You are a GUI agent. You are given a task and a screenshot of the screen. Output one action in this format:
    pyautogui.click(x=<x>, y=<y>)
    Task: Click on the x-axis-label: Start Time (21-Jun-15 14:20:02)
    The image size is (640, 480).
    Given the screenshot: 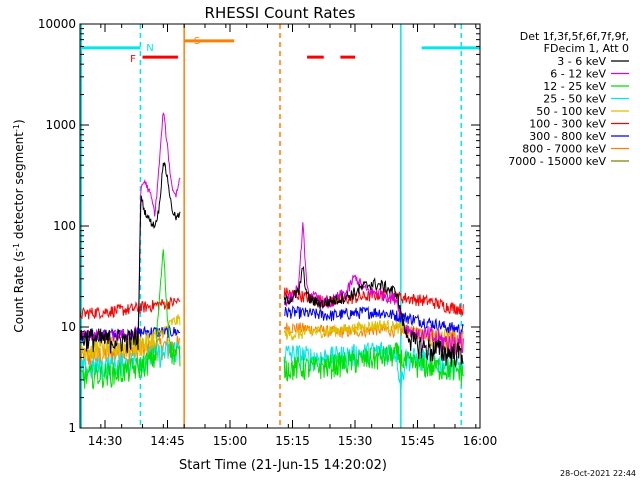 What is the action you would take?
    pyautogui.click(x=283, y=465)
    